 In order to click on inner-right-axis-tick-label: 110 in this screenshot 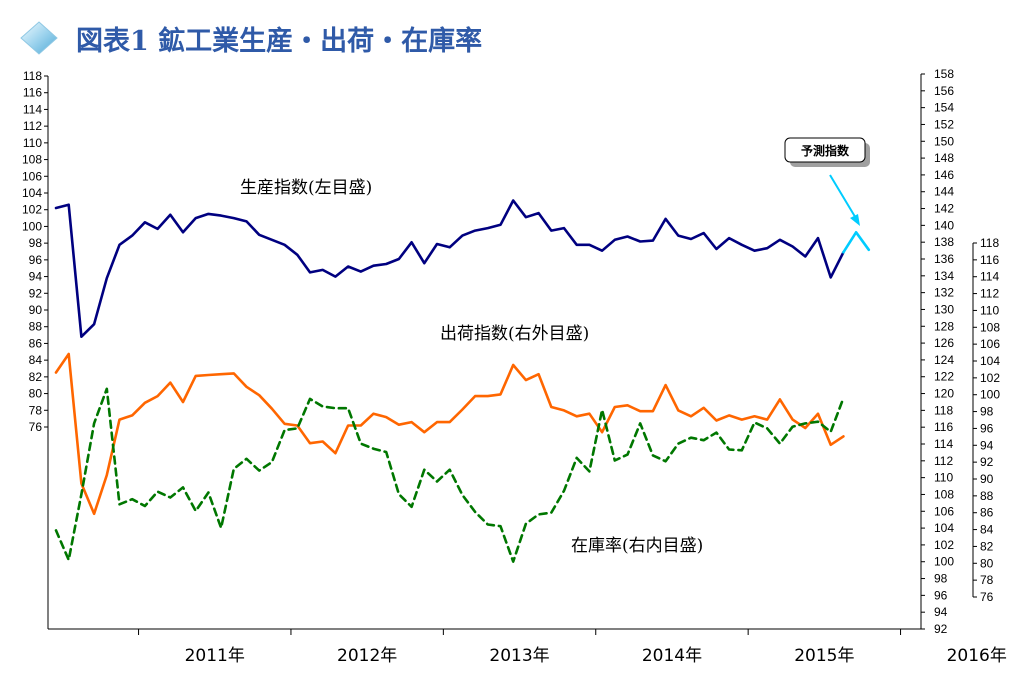, I will do `click(989, 310)`.